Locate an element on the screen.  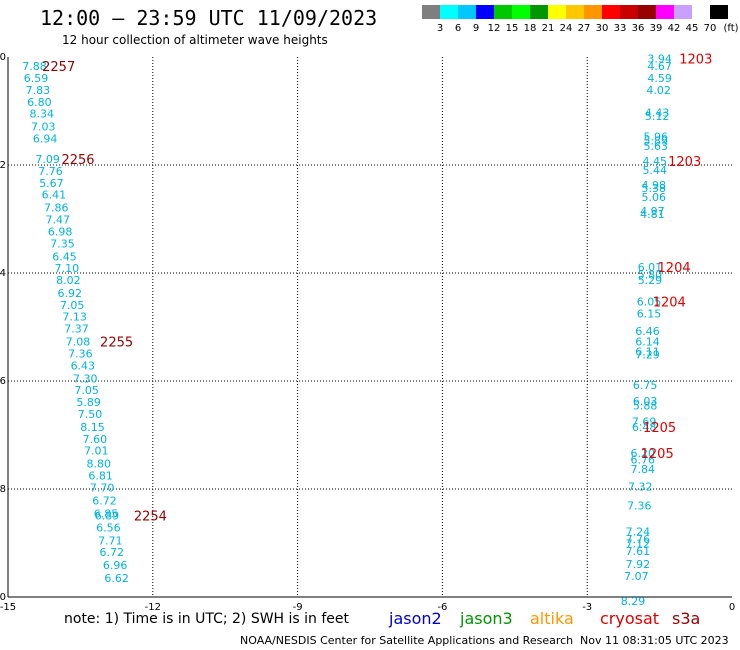
y-tick-label: 0 is located at coordinates (3, 57).